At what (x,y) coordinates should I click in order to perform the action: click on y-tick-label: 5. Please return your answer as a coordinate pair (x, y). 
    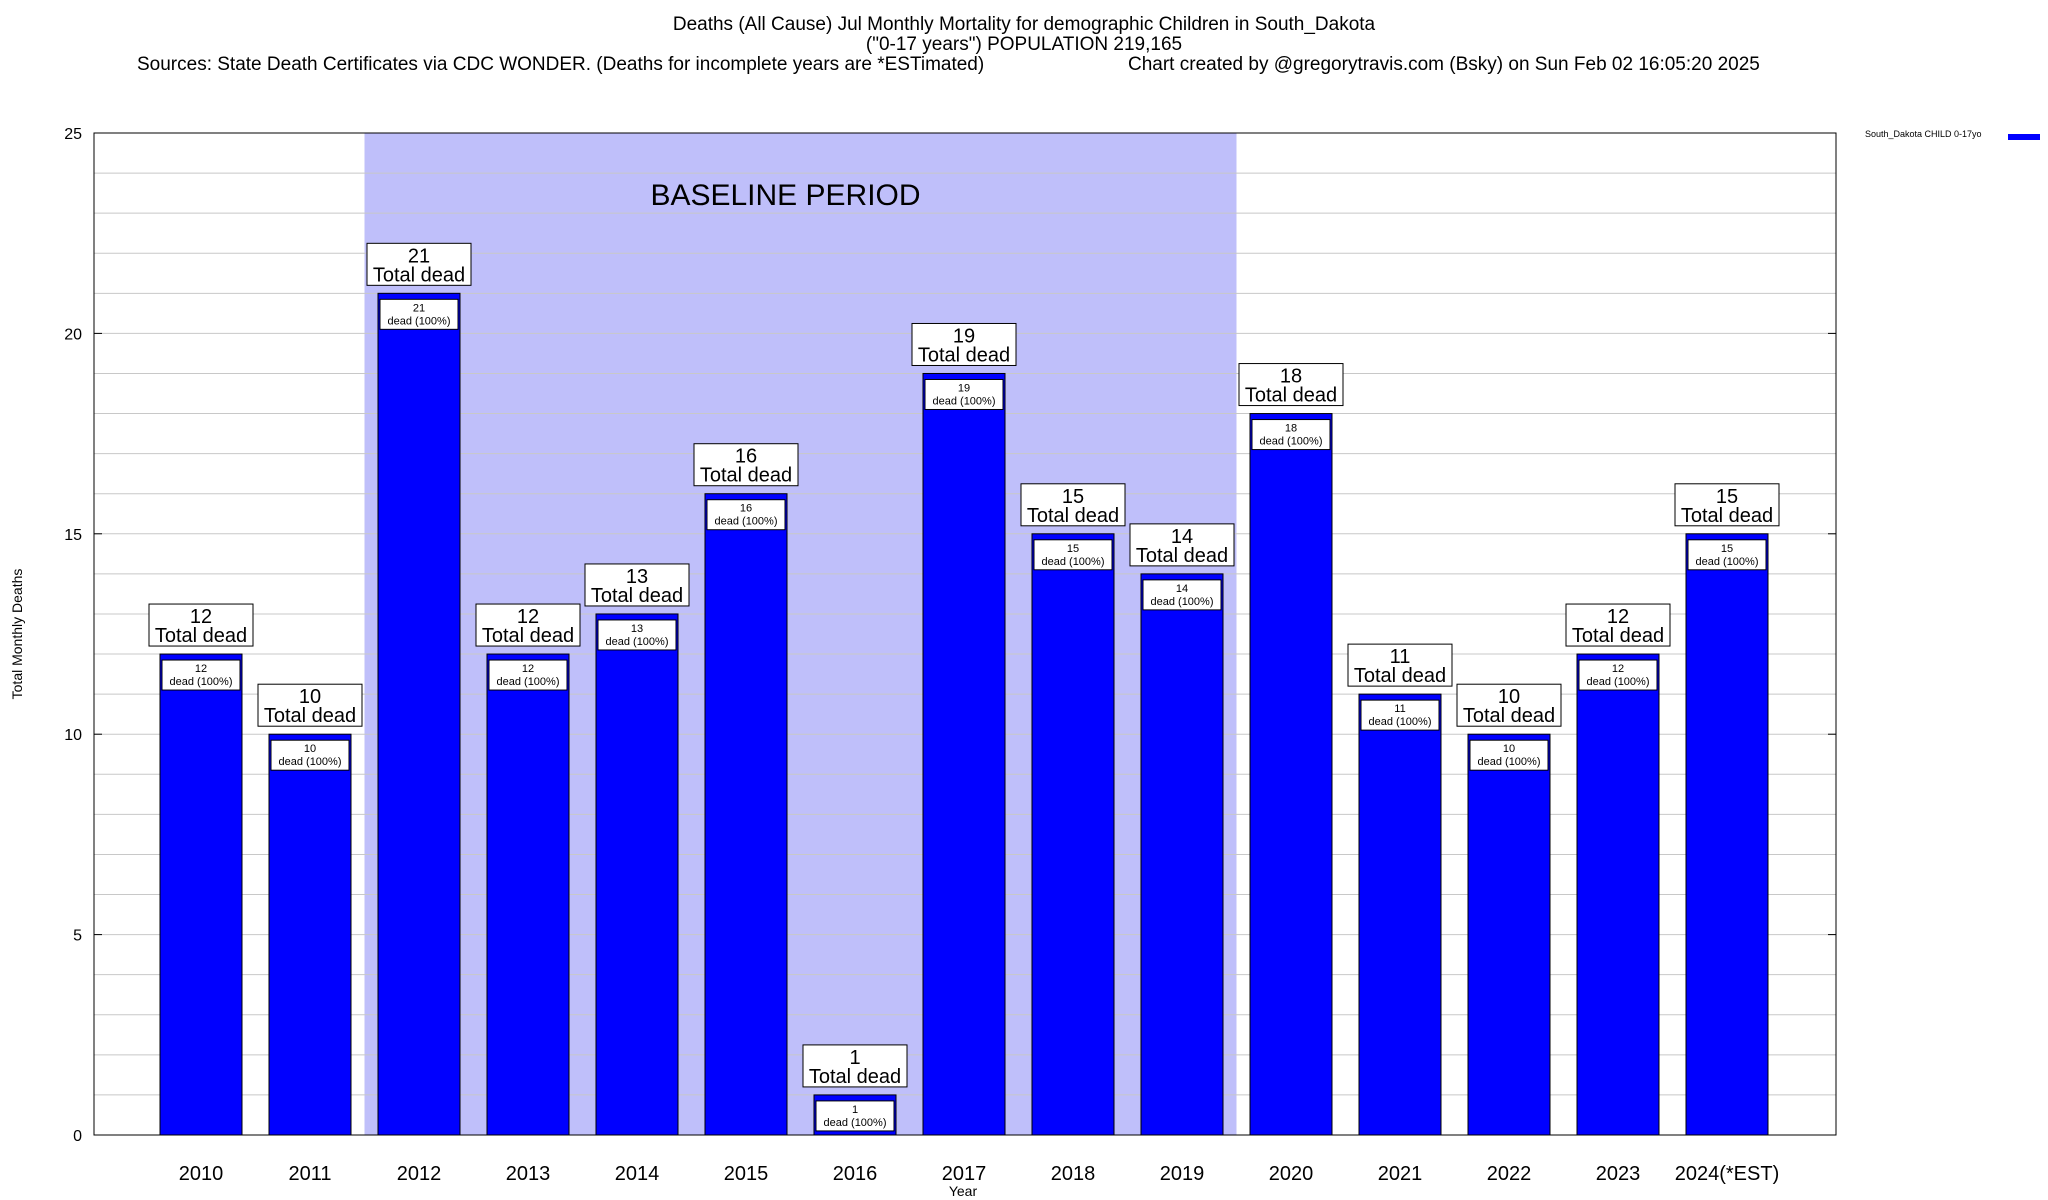
    Looking at the image, I should click on (77, 936).